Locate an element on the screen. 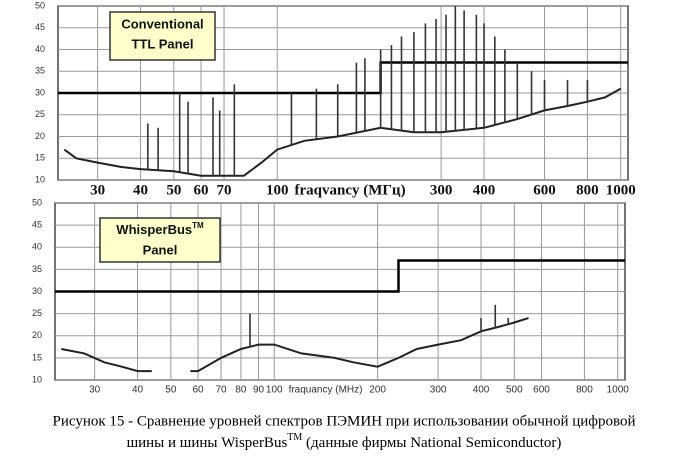 The image size is (688, 459). limit-line is located at coordinates (340, 276).